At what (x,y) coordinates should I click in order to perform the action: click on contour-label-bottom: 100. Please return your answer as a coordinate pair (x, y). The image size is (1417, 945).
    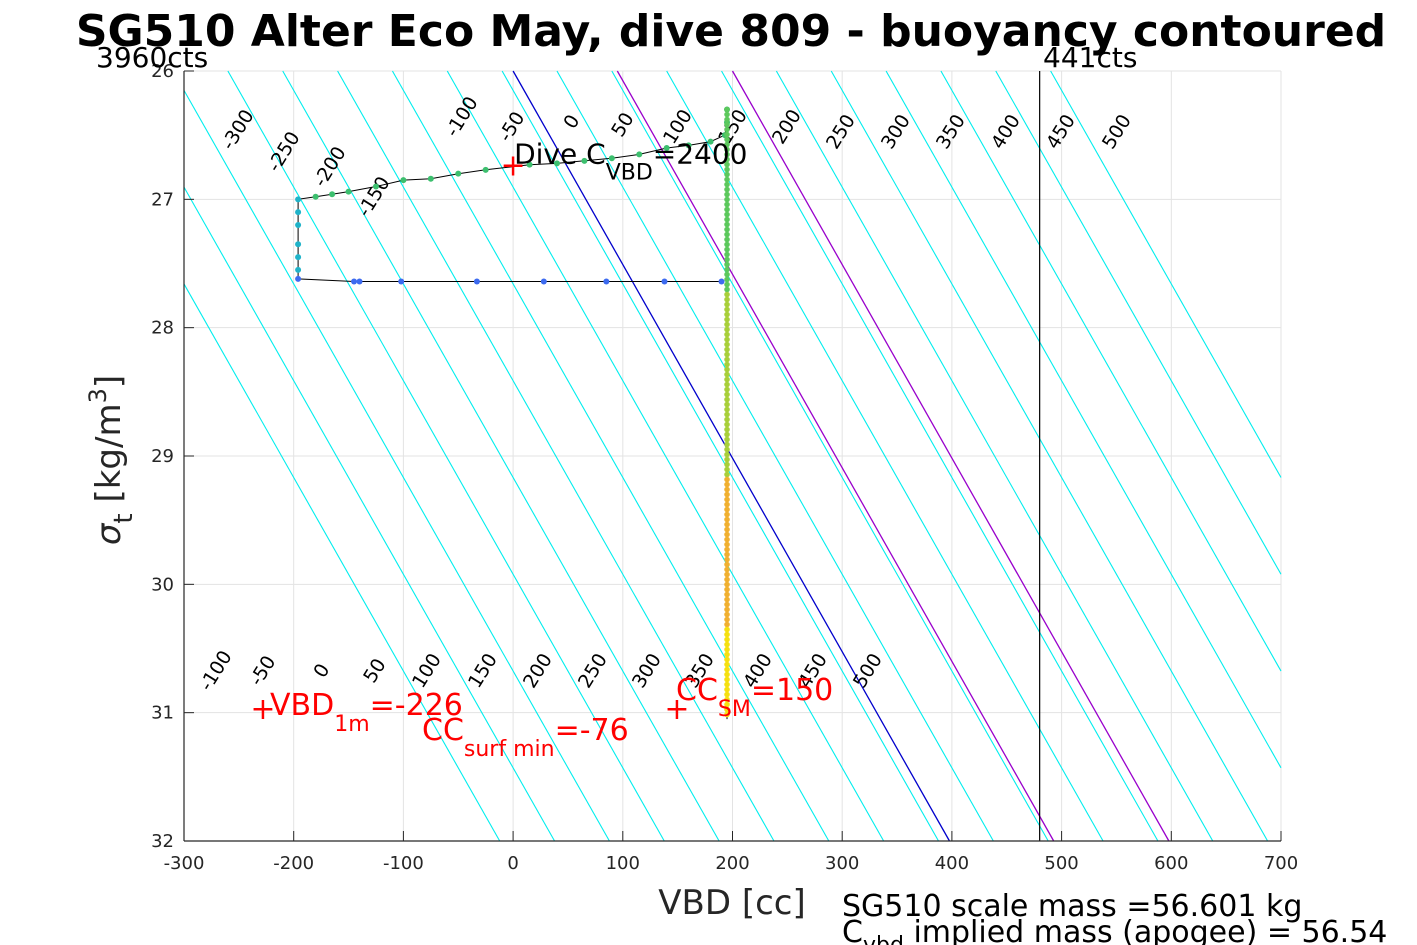
    Looking at the image, I should click on (427, 671).